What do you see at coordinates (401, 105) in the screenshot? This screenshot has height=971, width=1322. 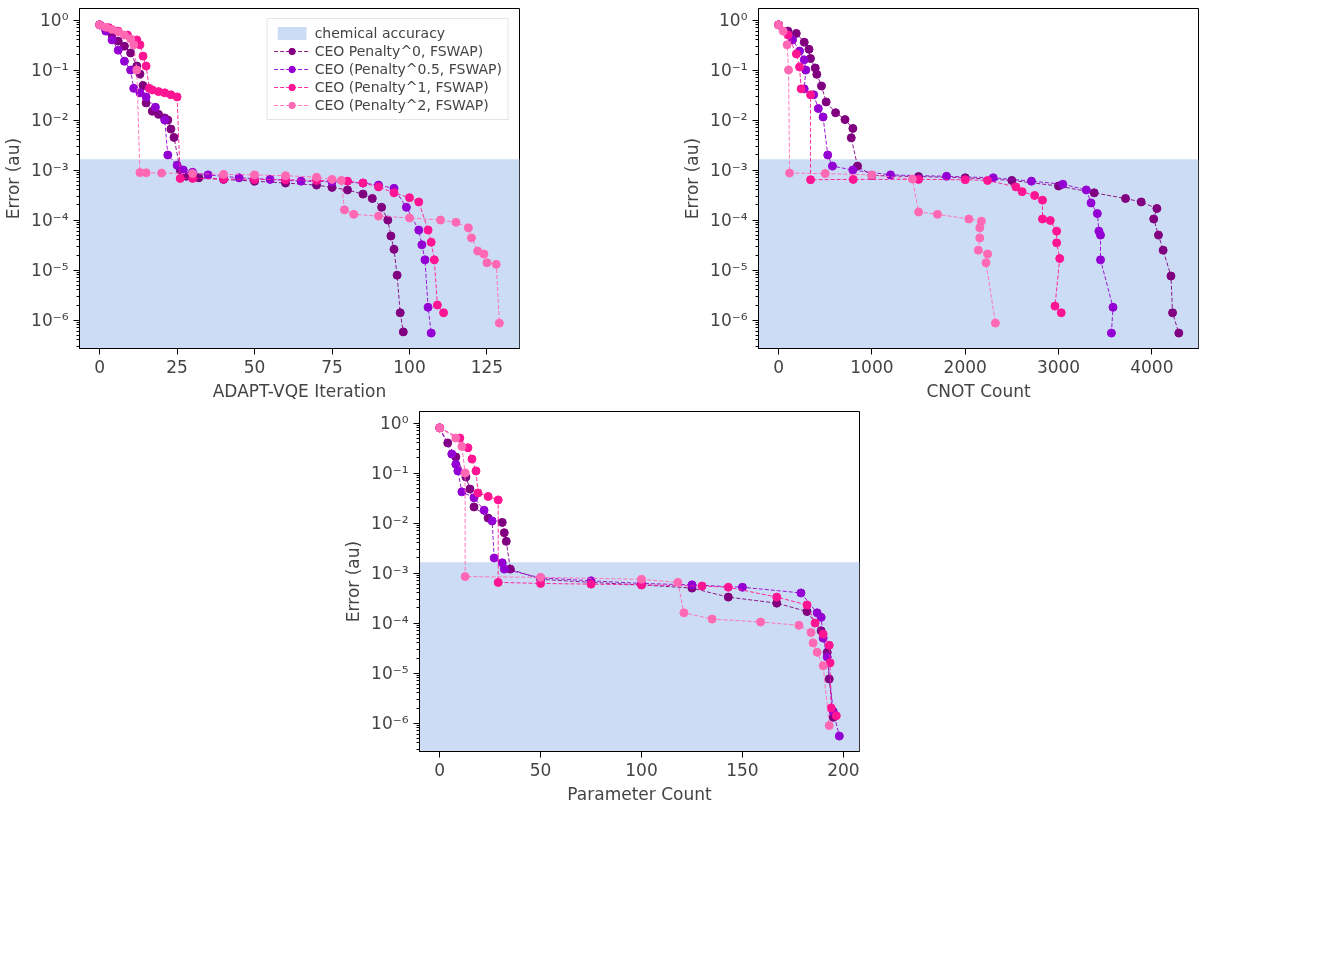 I see `legend-label: CEO (Penalty^2, FSWAP)` at bounding box center [401, 105].